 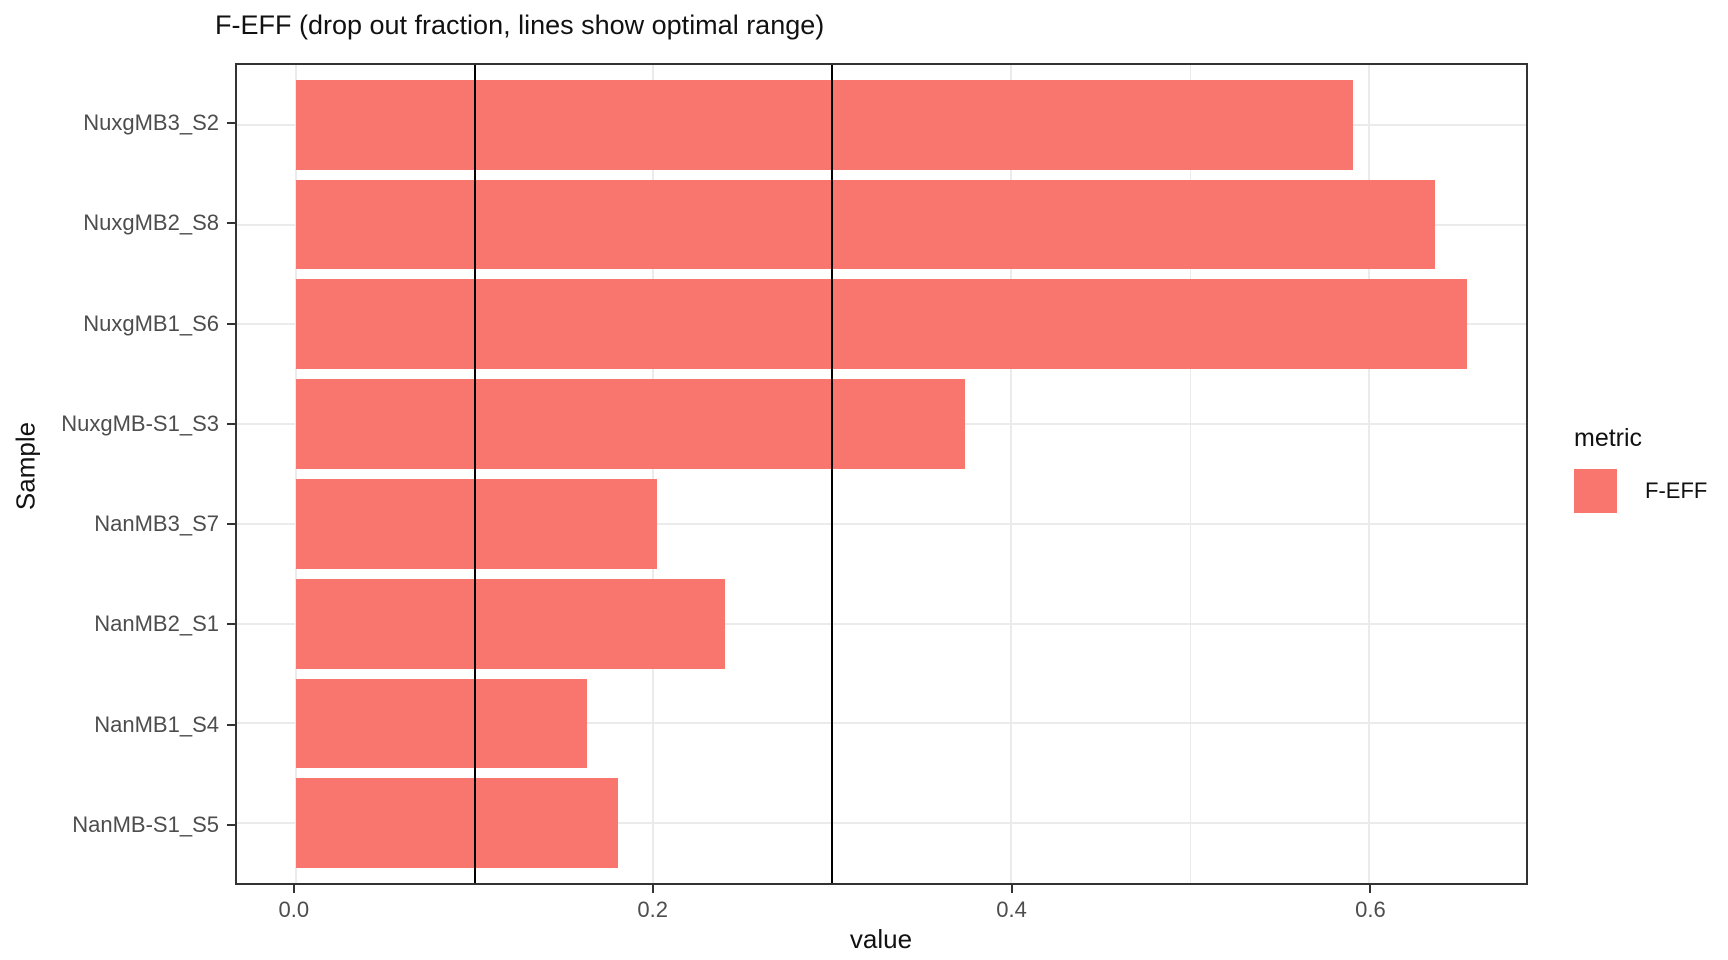 What do you see at coordinates (881, 939) in the screenshot?
I see `x-axis-title: value` at bounding box center [881, 939].